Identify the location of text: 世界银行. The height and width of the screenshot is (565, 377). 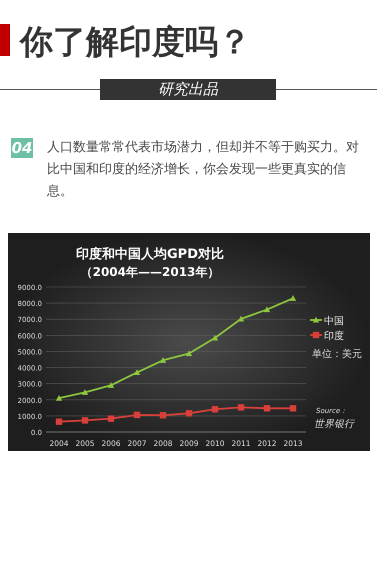
(334, 424).